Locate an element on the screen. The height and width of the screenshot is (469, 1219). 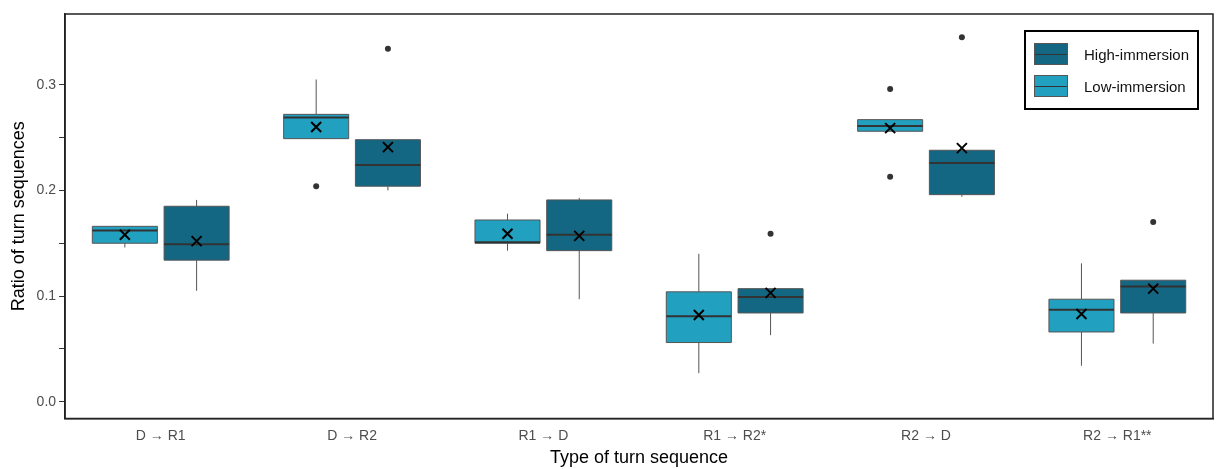
x-tick-label: R2 → D is located at coordinates (926, 434).